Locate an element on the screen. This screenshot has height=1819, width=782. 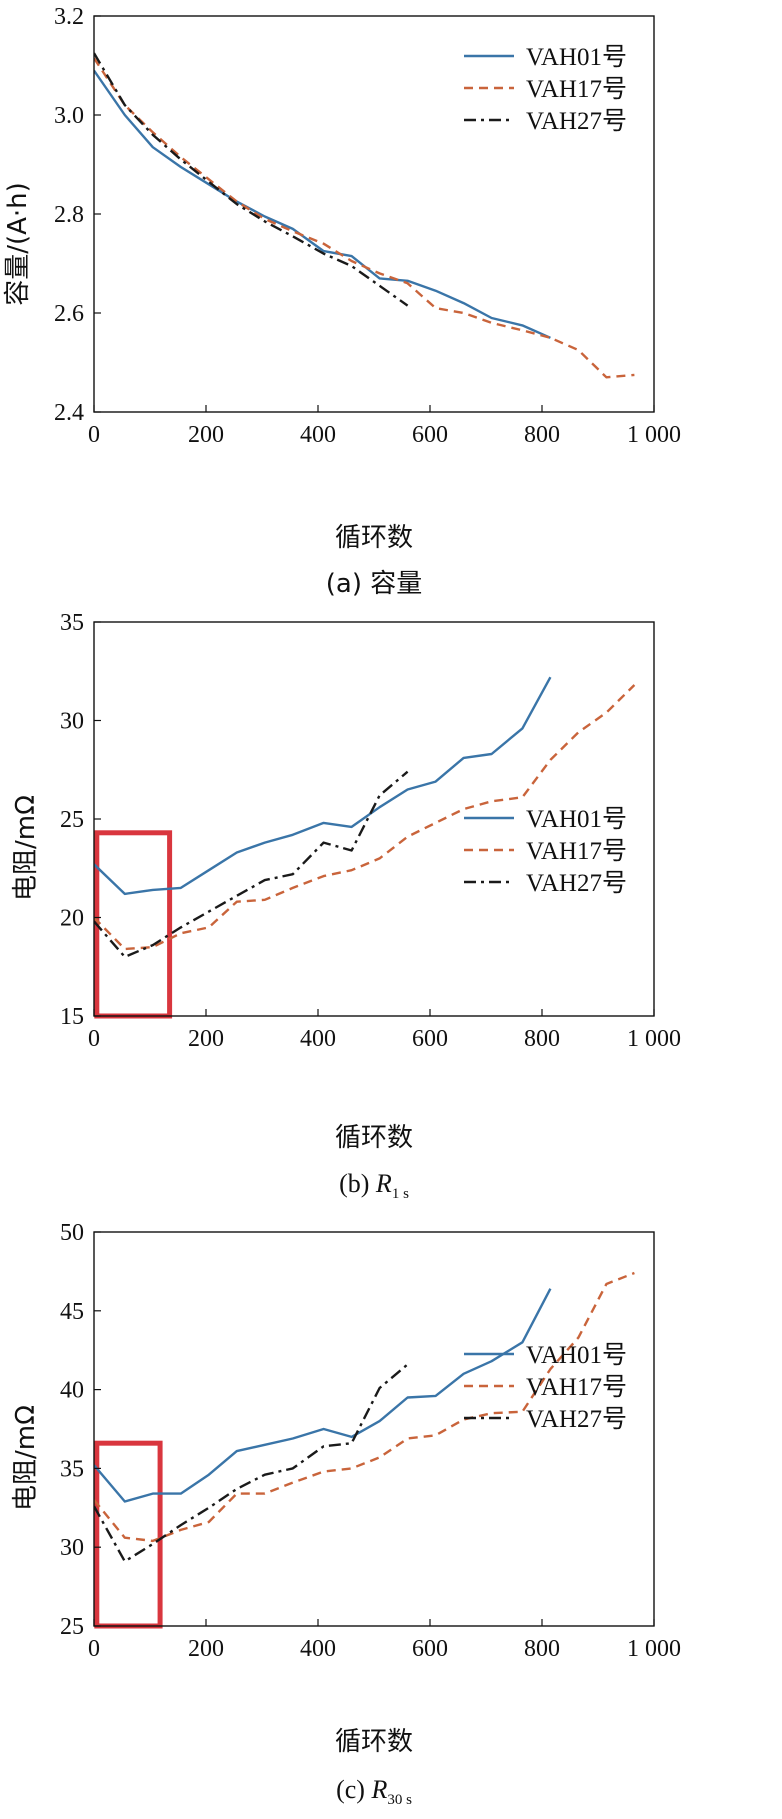
y-tick-label-a-0: 2.4 is located at coordinates (69, 413).